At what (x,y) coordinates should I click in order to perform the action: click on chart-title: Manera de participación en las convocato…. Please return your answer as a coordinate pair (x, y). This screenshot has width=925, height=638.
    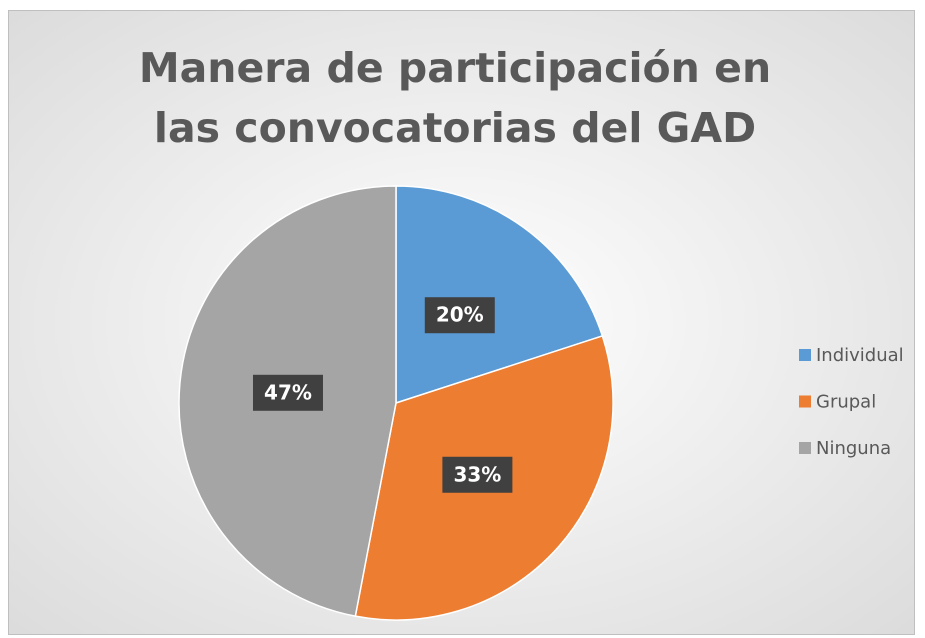
    Looking at the image, I should click on (455, 98).